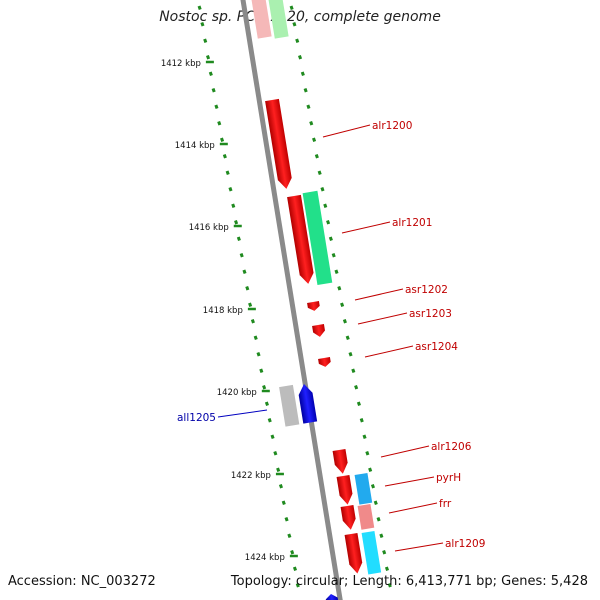 This screenshot has height=600, width=600. What do you see at coordinates (196, 418) in the screenshot?
I see `gene-label-all1205: all1205` at bounding box center [196, 418].